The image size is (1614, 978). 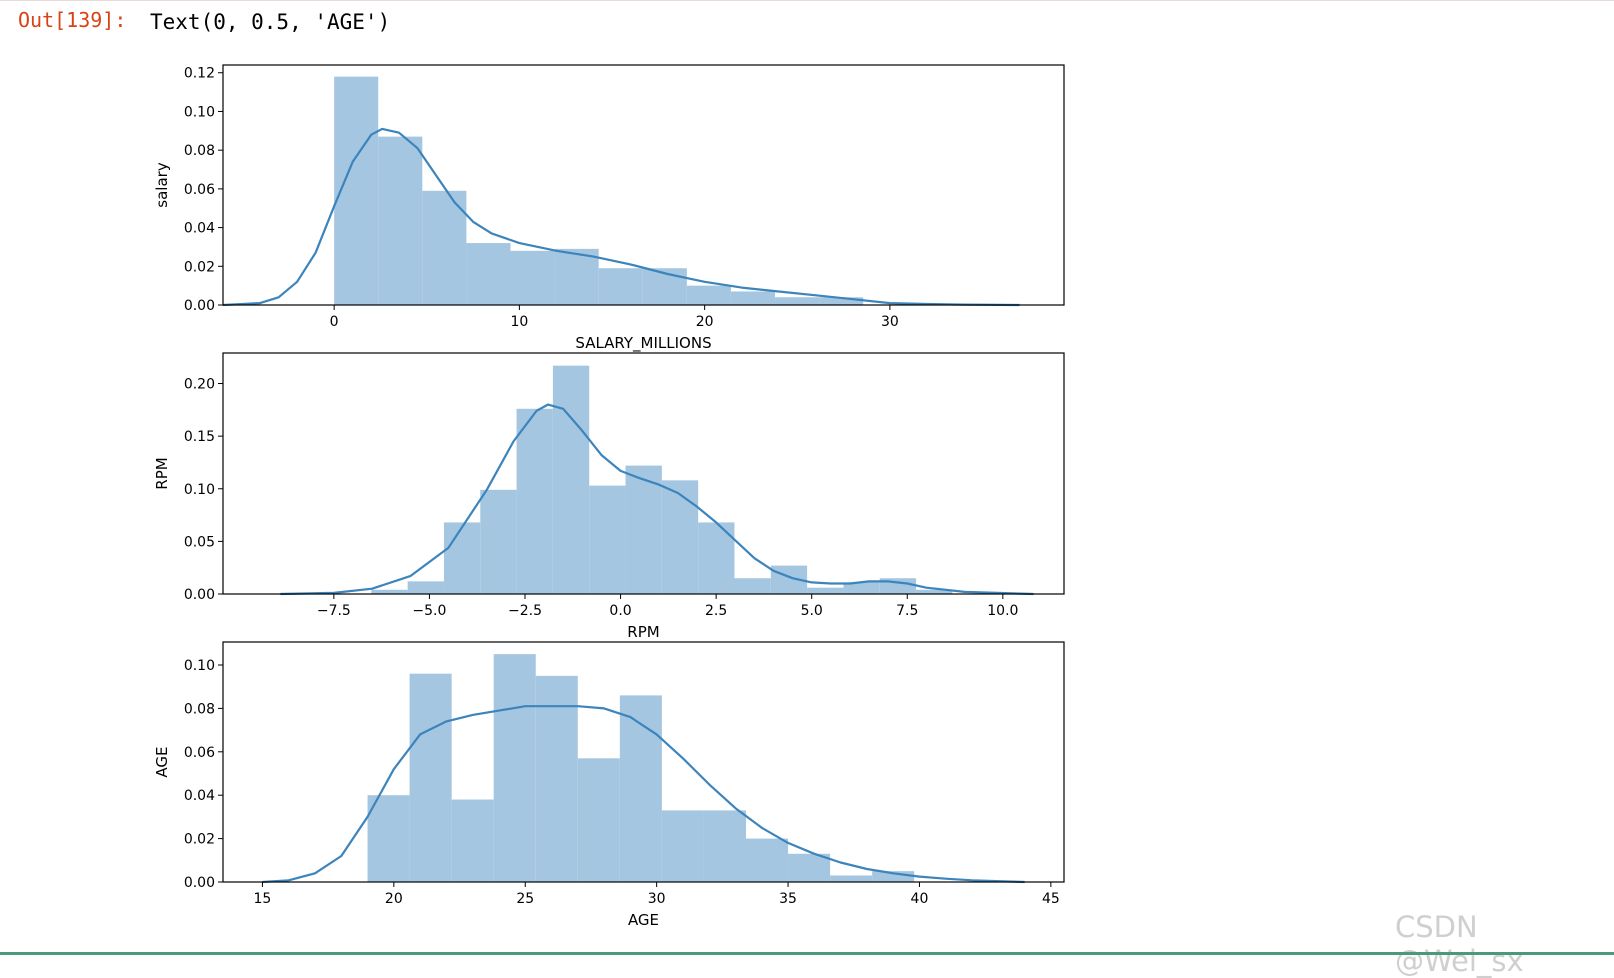 What do you see at coordinates (199, 385) in the screenshot?
I see `y-tick-label: 0.20` at bounding box center [199, 385].